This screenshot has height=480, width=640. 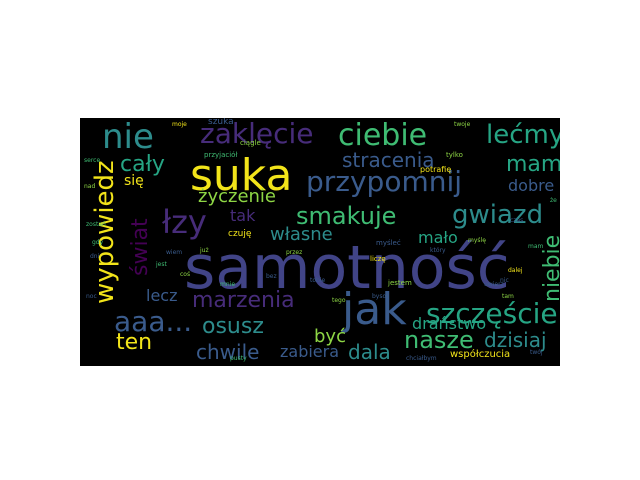 I want to click on word: moje, so click(x=179, y=124).